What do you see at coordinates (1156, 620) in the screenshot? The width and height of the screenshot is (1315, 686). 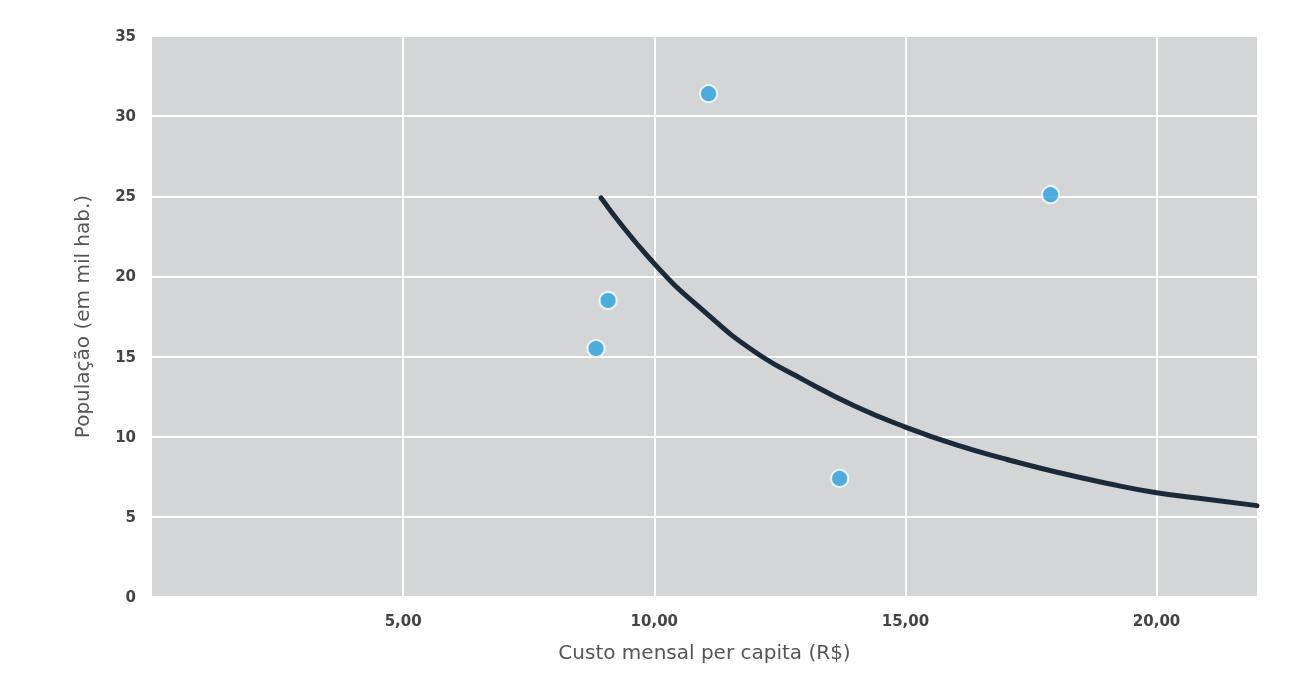 I see `x-tick-label: 20,00` at bounding box center [1156, 620].